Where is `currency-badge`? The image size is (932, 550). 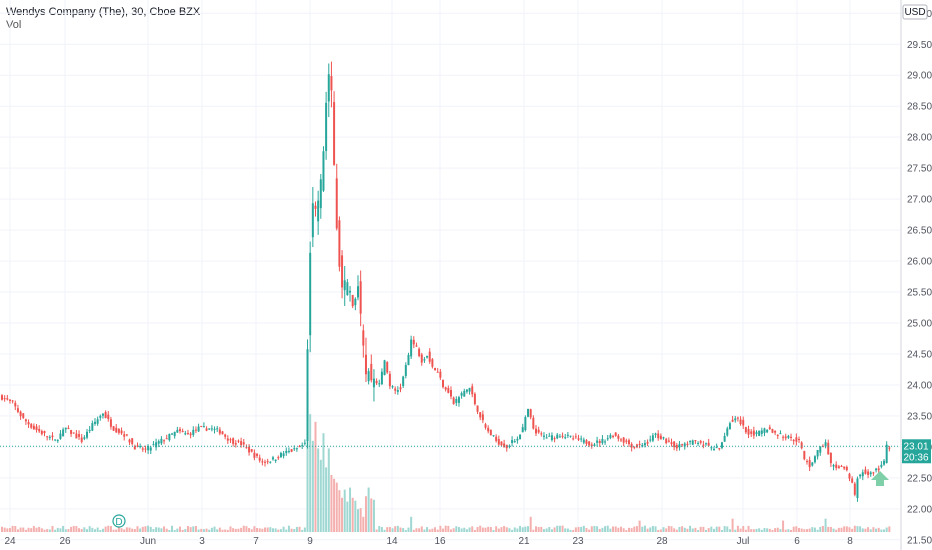 currency-badge is located at coordinates (915, 12).